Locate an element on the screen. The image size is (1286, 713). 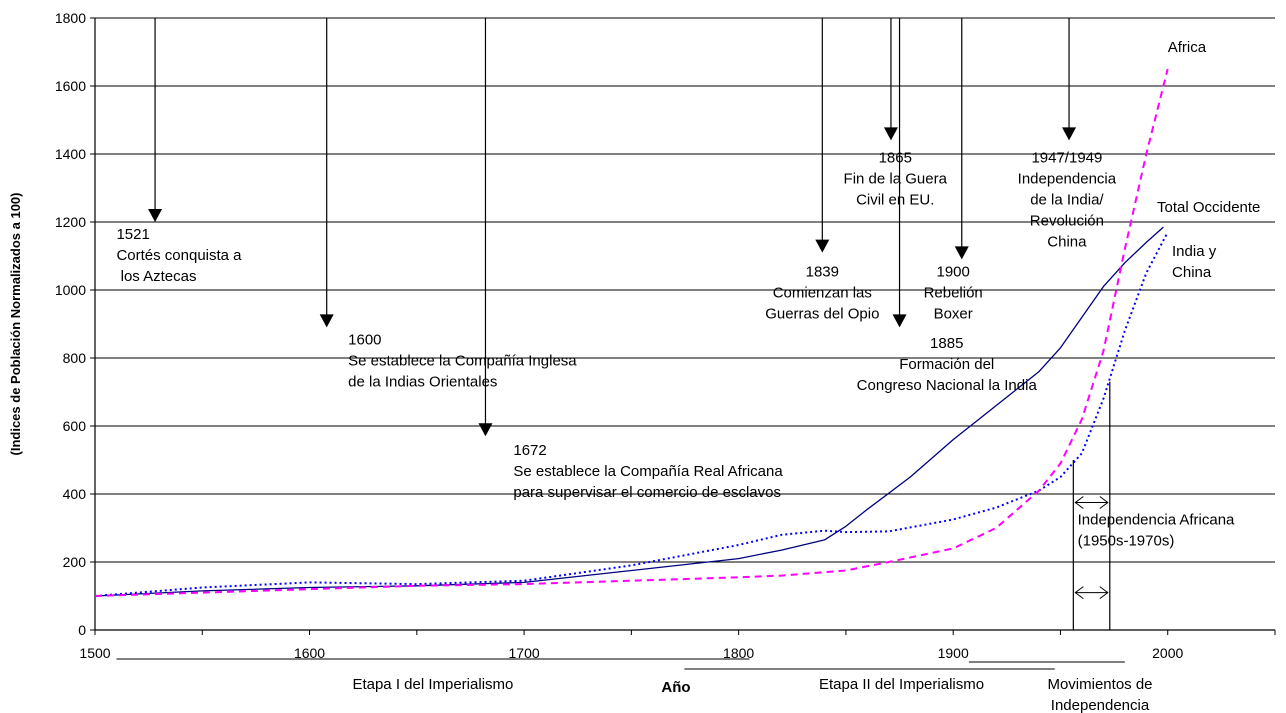
event-label-line: 1885 is located at coordinates (946, 343).